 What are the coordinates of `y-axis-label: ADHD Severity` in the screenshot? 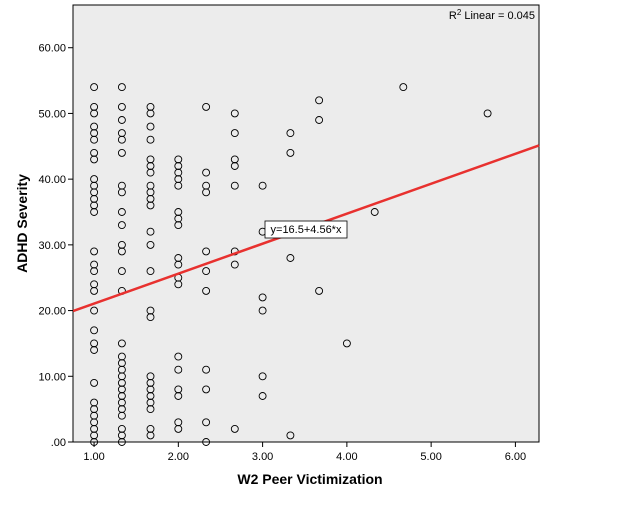 It's located at (22, 223).